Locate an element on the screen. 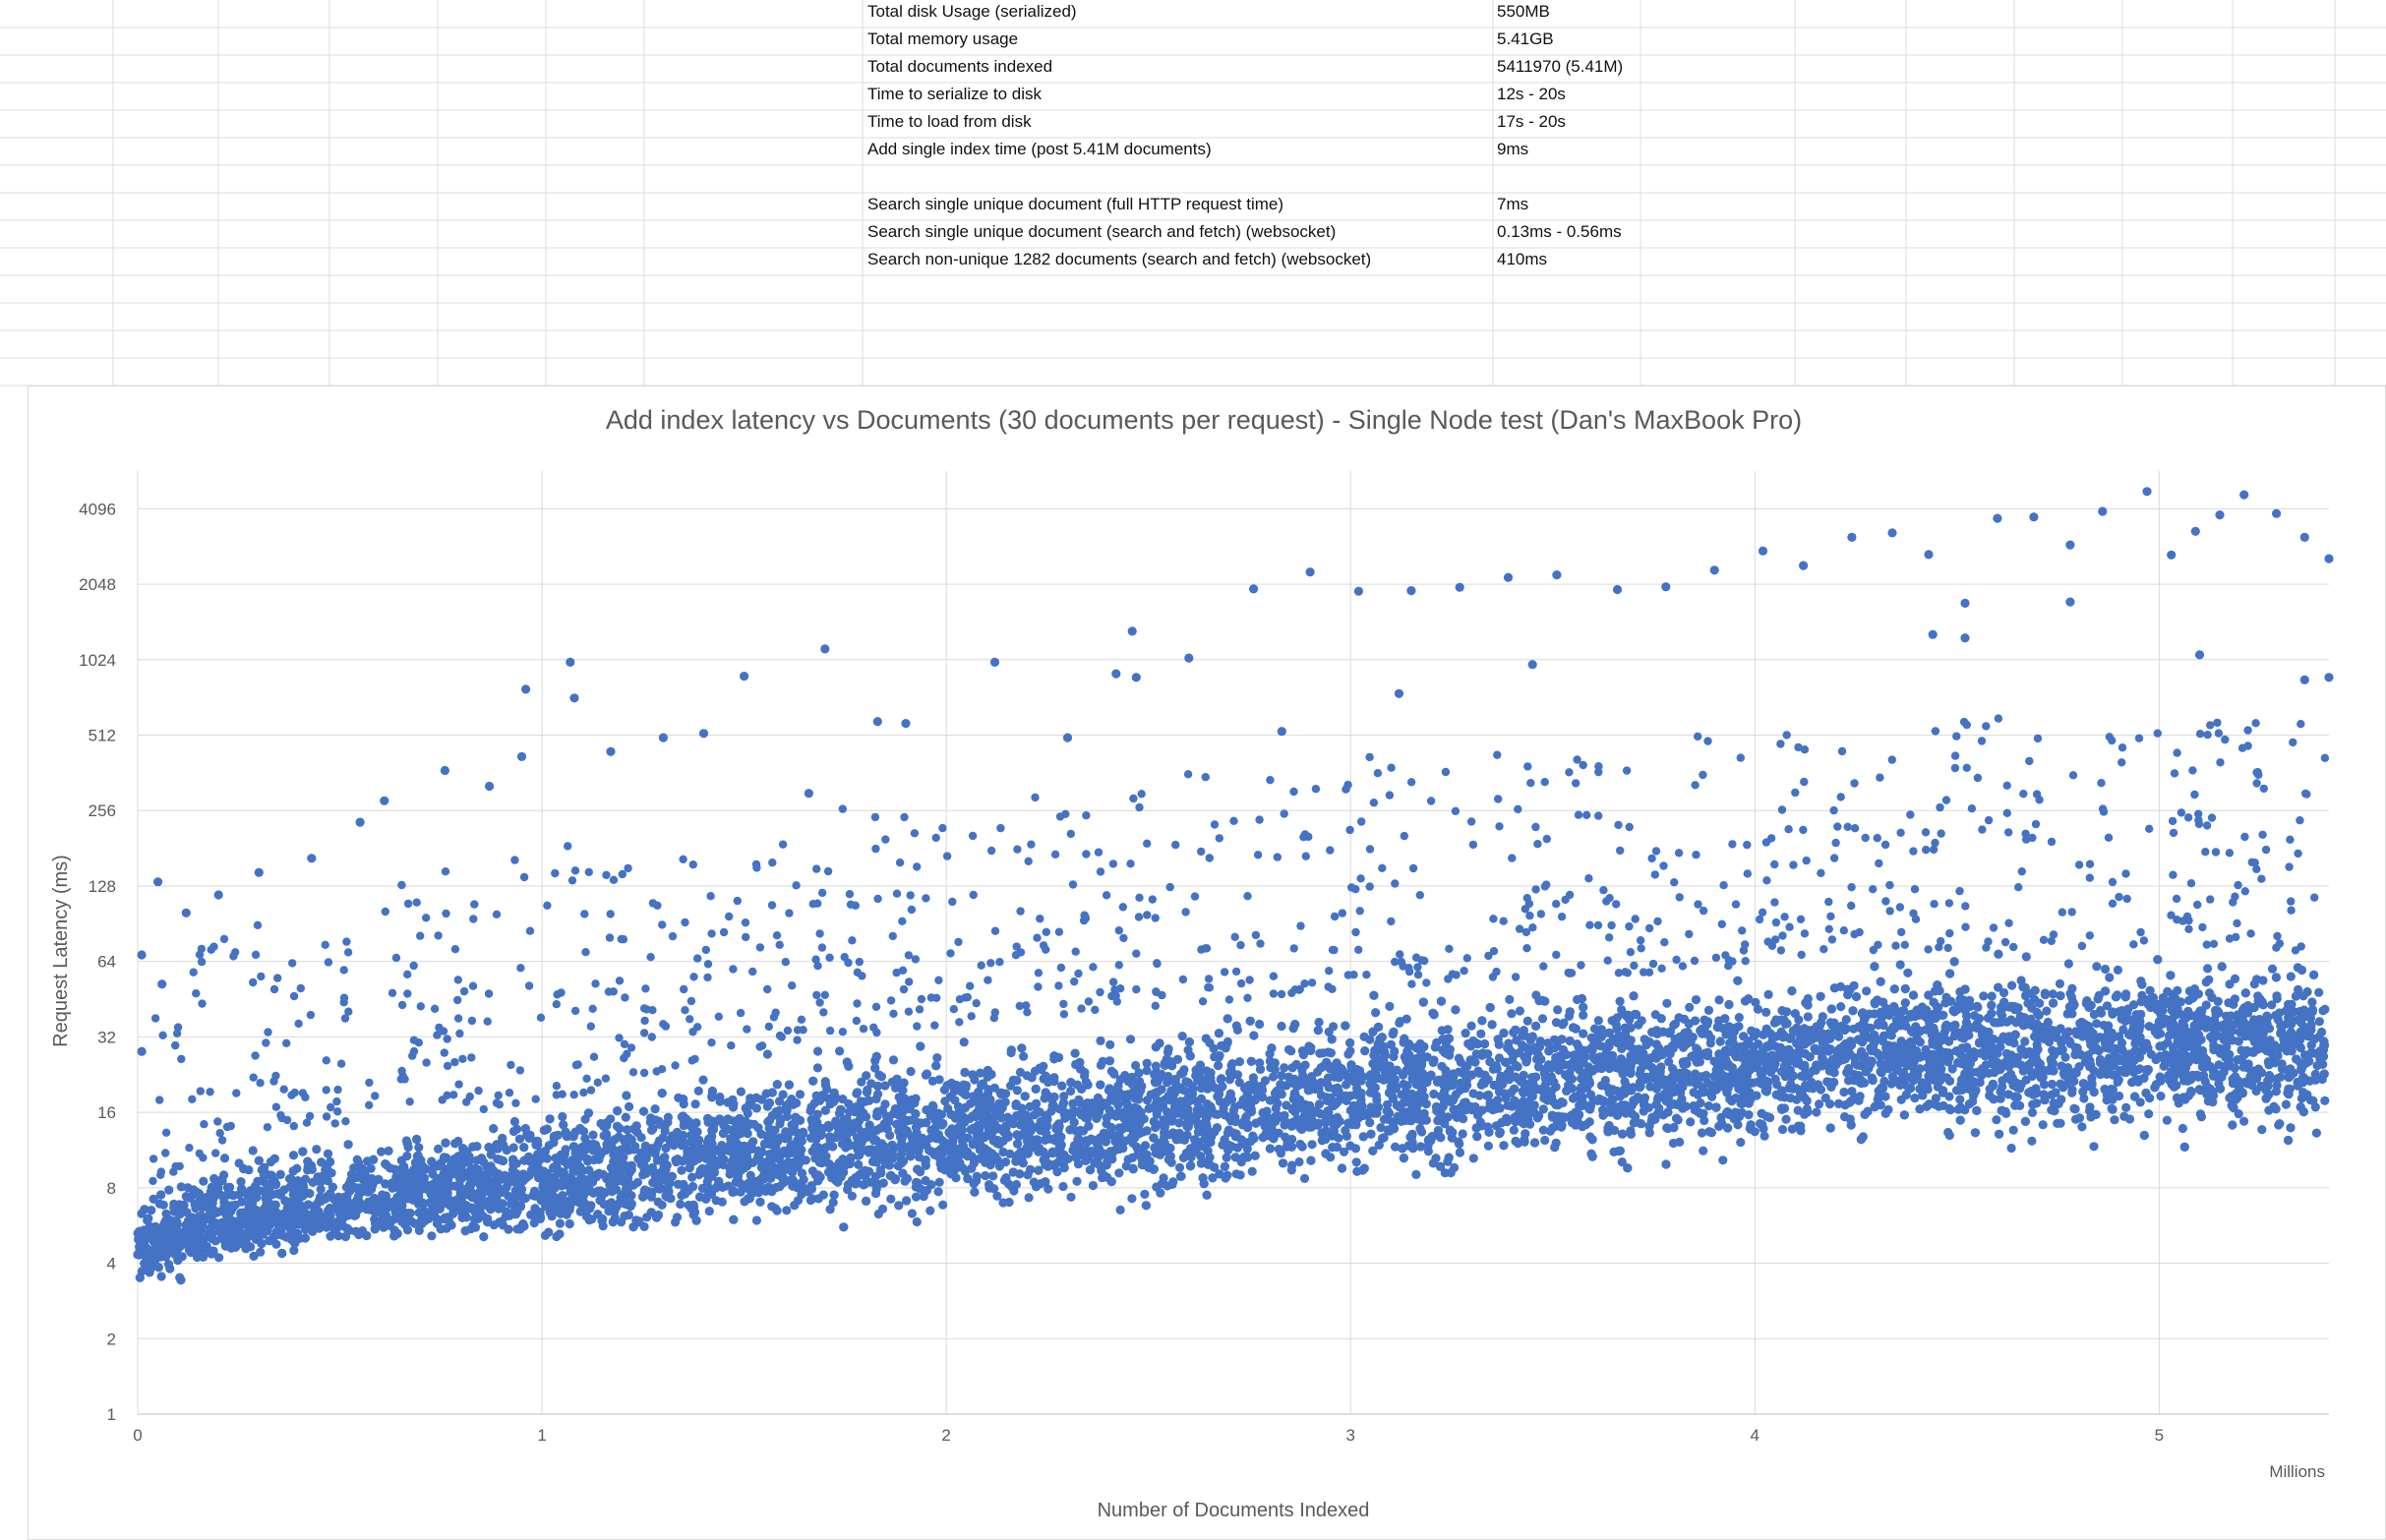 Image resolution: width=2386 pixels, height=1540 pixels. stat-value: 550MB is located at coordinates (1523, 11).